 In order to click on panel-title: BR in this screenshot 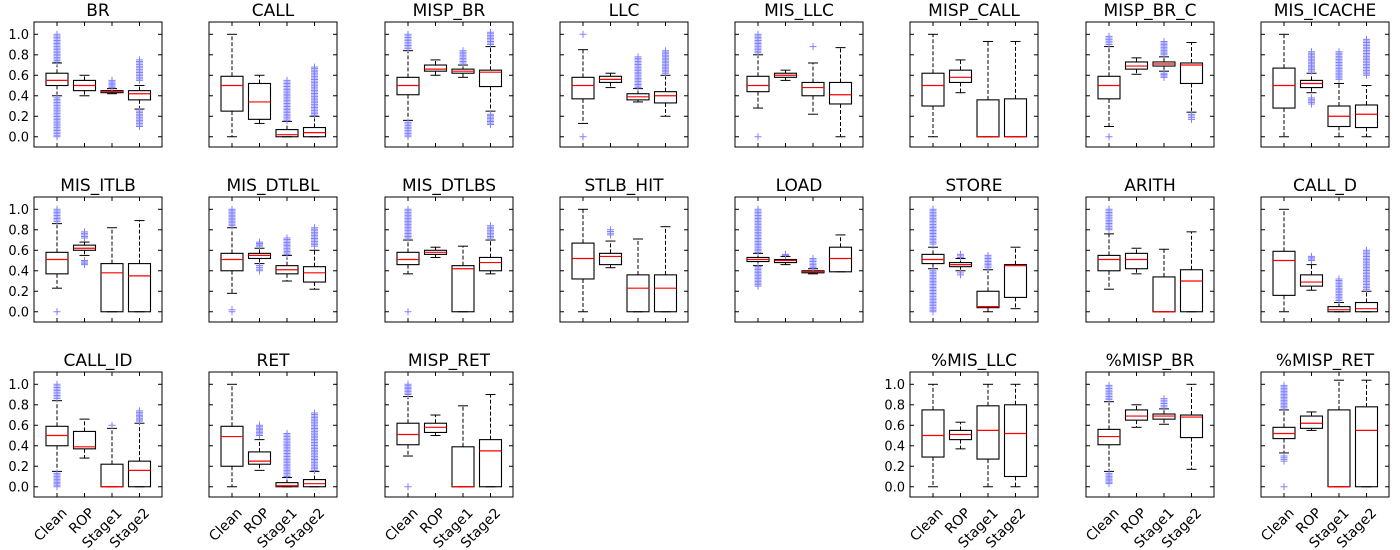, I will do `click(98, 11)`.